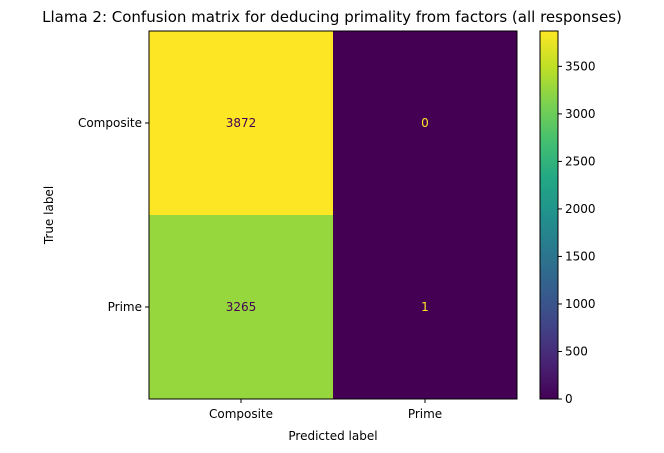  I want to click on cell-value-label: 3265, so click(241, 307).